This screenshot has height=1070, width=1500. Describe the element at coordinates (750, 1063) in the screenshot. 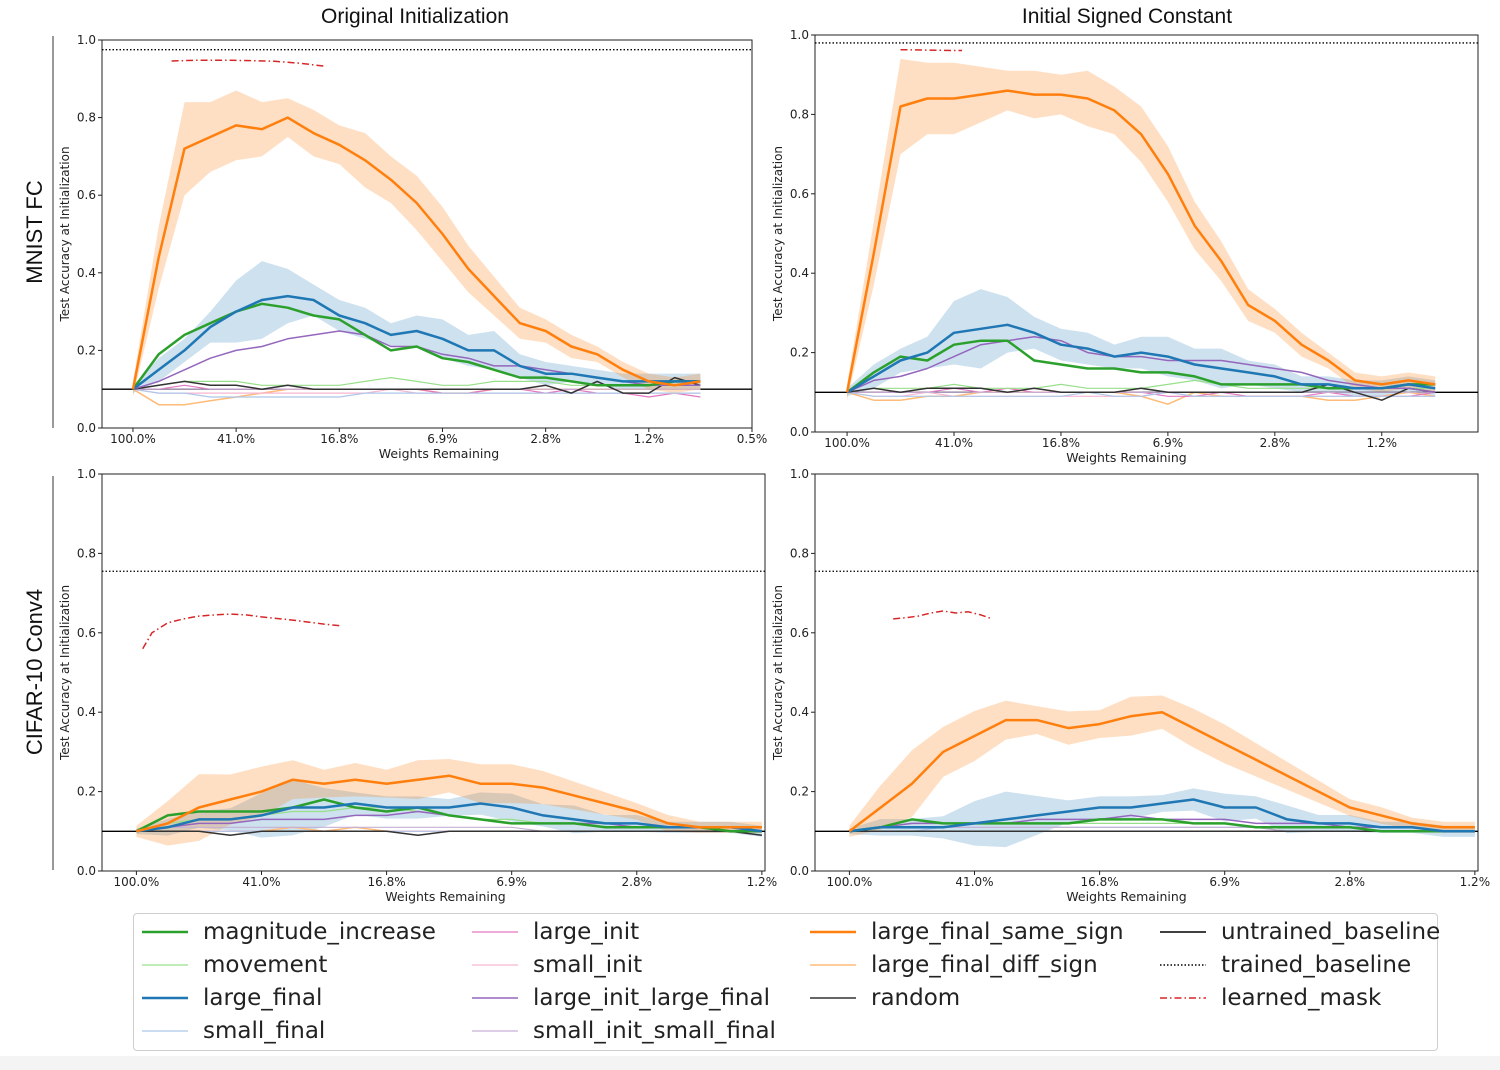

I see `footer-strip` at that location.